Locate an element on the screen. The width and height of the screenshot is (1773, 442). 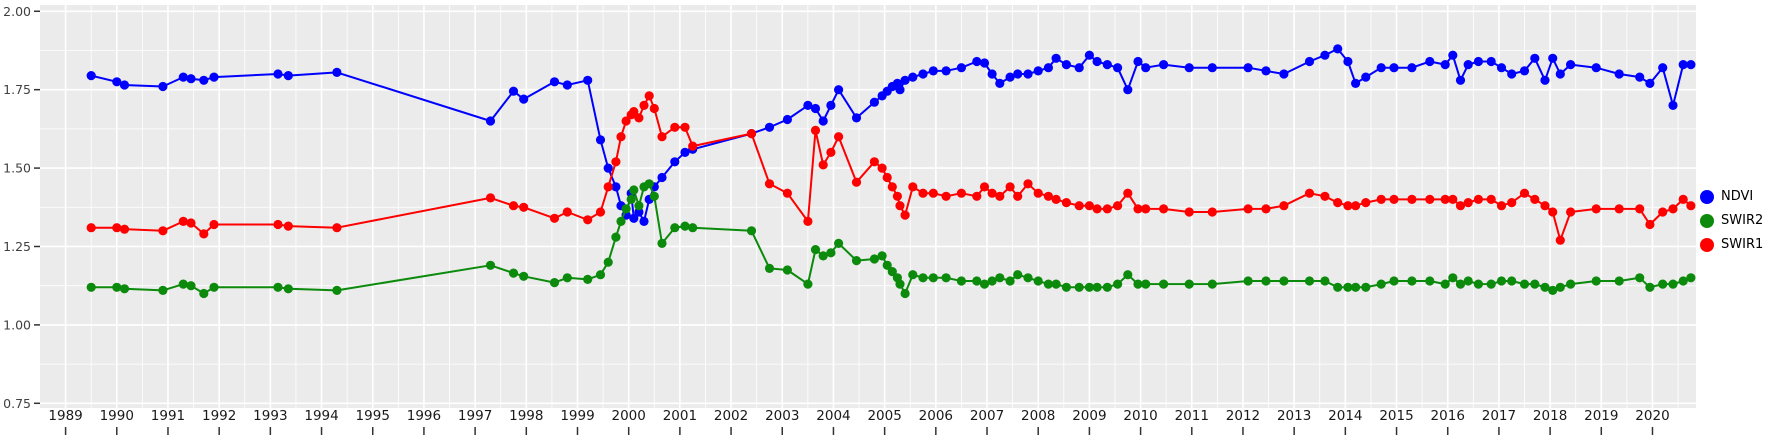
svg-text: 2007 is located at coordinates (987, 416).